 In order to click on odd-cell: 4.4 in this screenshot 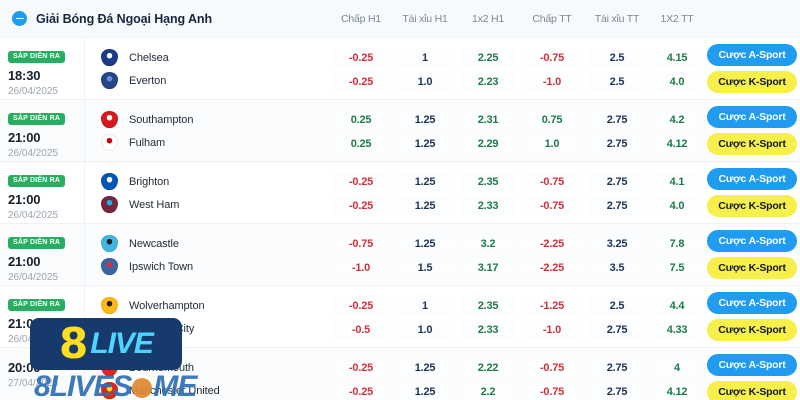, I will do `click(677, 305)`.